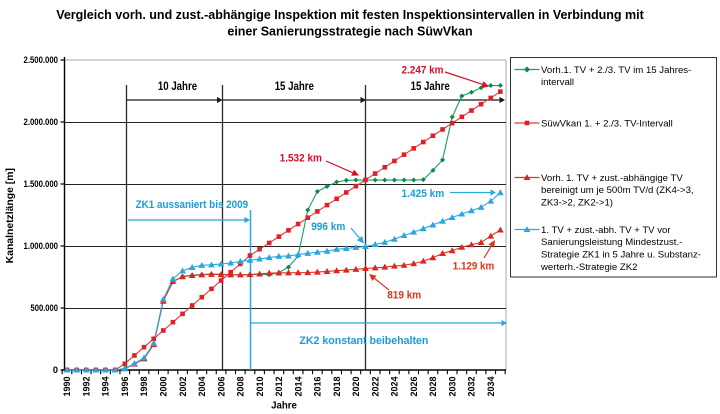  What do you see at coordinates (491, 387) in the screenshot?
I see `svg-text: 2034` at bounding box center [491, 387].